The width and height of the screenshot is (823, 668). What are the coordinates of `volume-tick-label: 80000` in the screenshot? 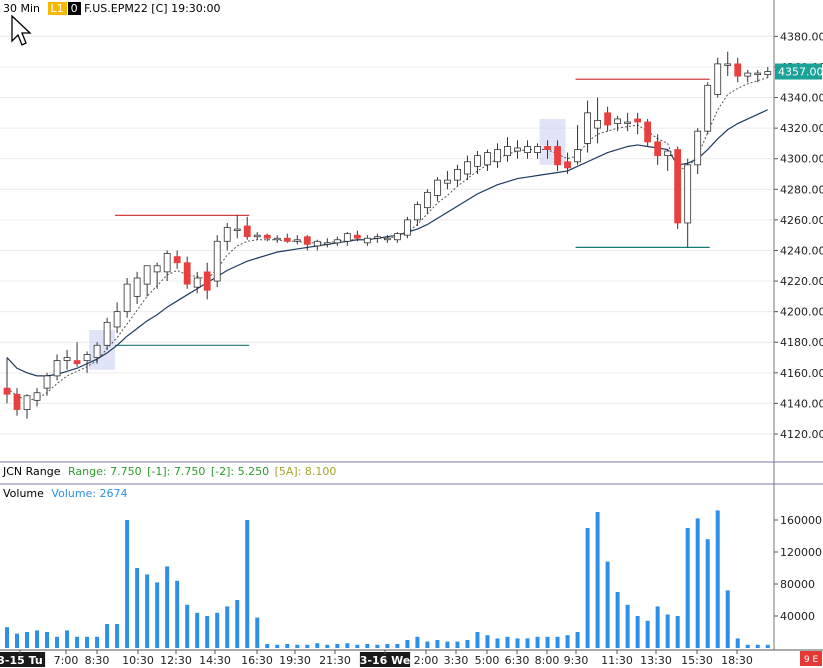 It's located at (797, 584).